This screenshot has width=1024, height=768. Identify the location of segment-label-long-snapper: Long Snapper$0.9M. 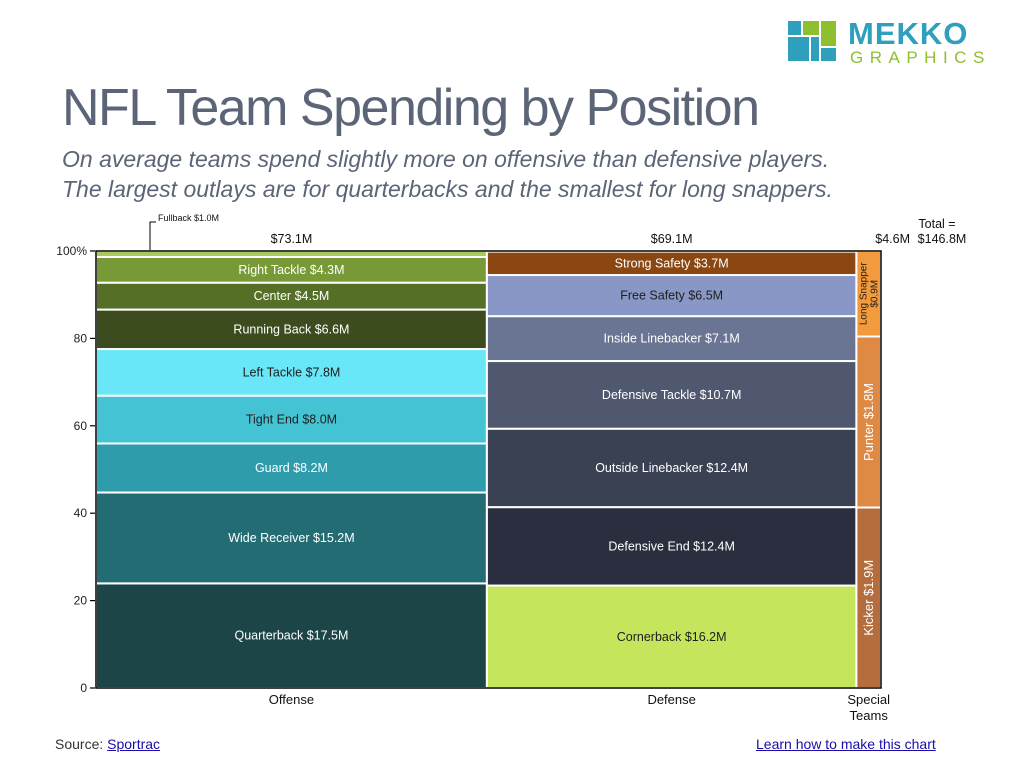
(870, 294).